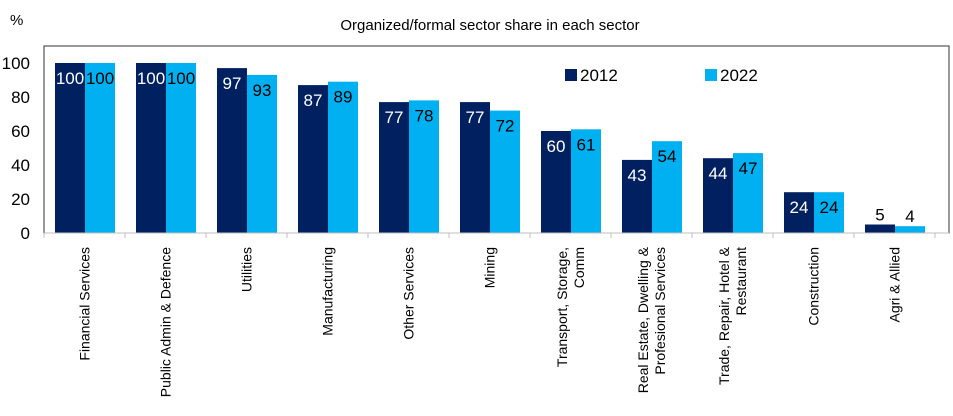  Describe the element at coordinates (661, 75) in the screenshot. I see `legend: 2012 2022` at that location.